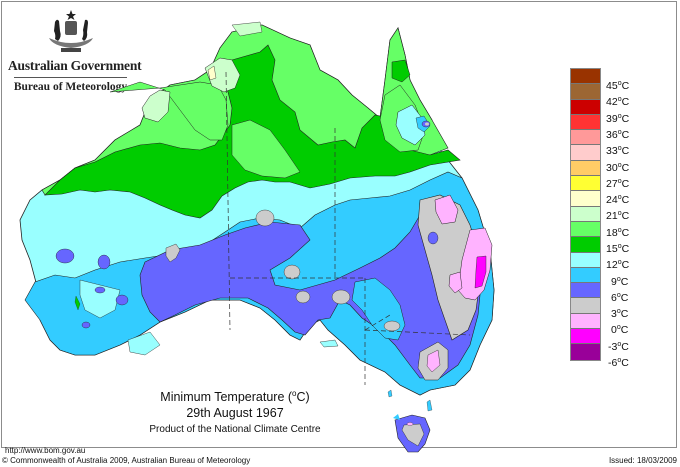  I want to click on coat-of-arms-icon, so click(70, 31).